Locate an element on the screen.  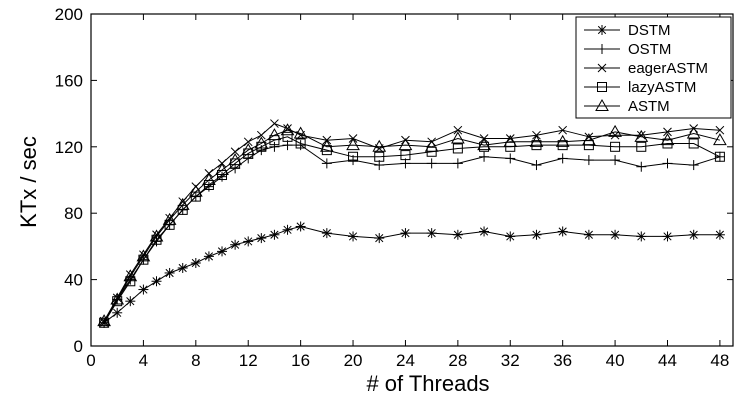
x-tick-label: 12 is located at coordinates (248, 360).